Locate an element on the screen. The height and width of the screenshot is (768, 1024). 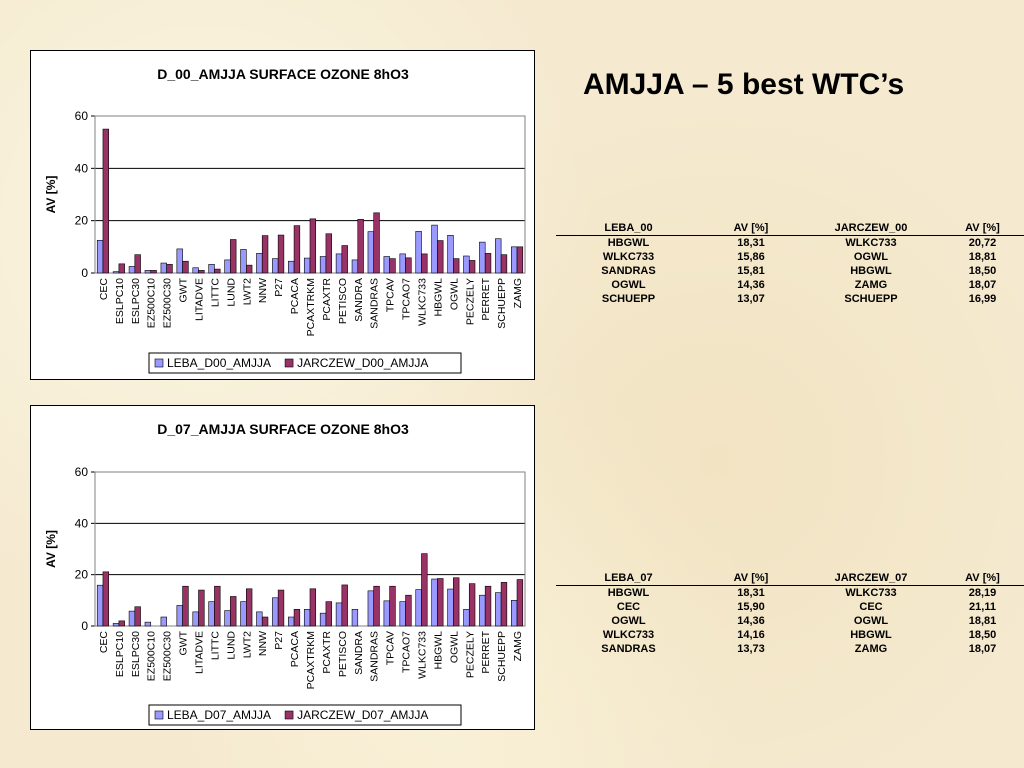
x-tick-label: LUND is located at coordinates (231, 292).